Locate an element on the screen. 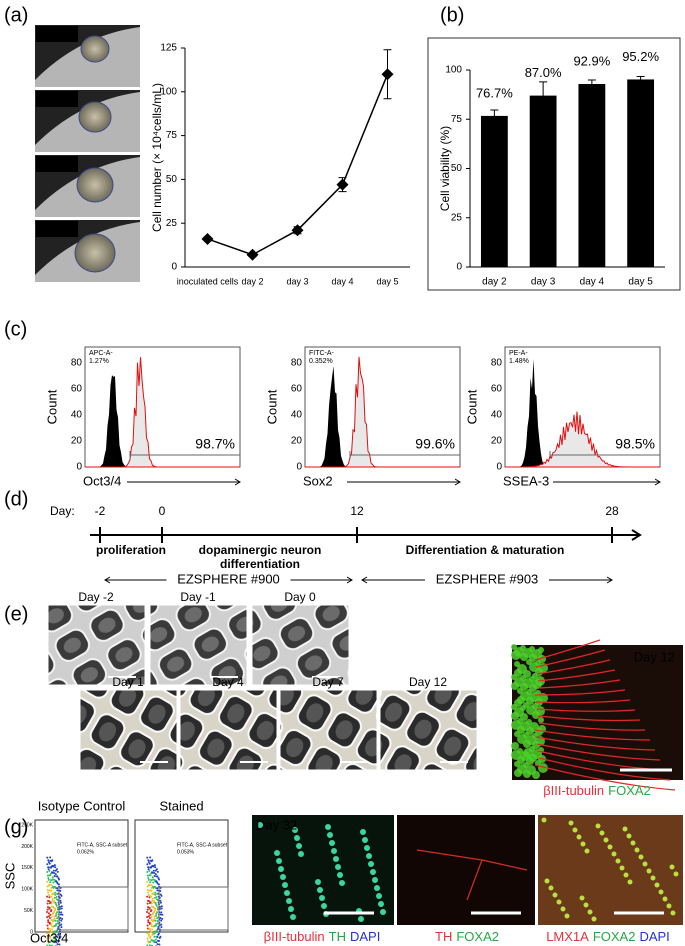 This screenshot has width=685, height=946. gate-percent: 0.062% is located at coordinates (86, 852).